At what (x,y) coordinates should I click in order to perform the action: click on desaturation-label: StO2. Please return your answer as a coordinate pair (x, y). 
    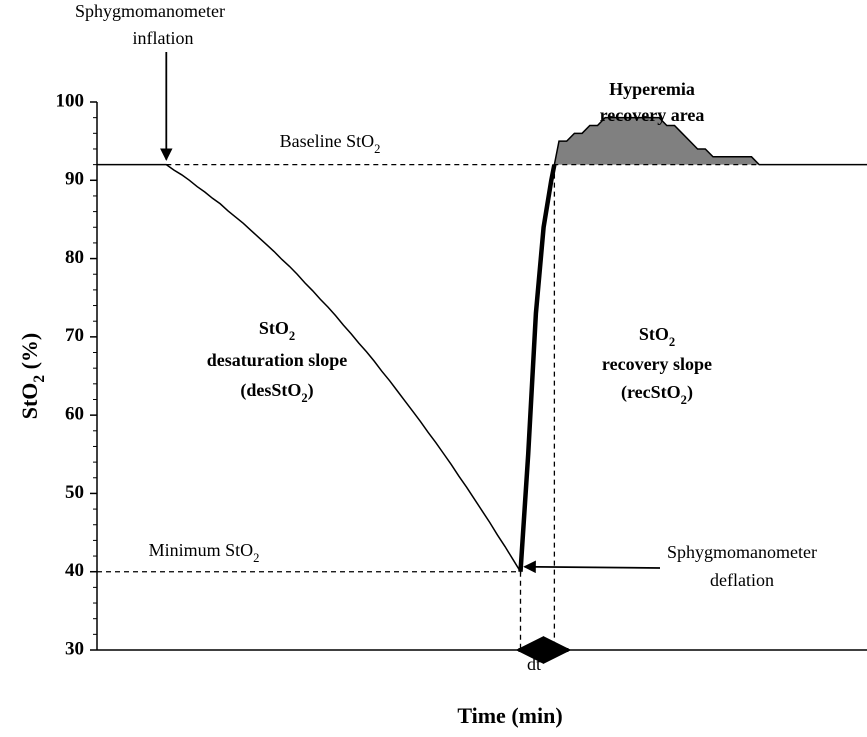
    Looking at the image, I should click on (277, 330).